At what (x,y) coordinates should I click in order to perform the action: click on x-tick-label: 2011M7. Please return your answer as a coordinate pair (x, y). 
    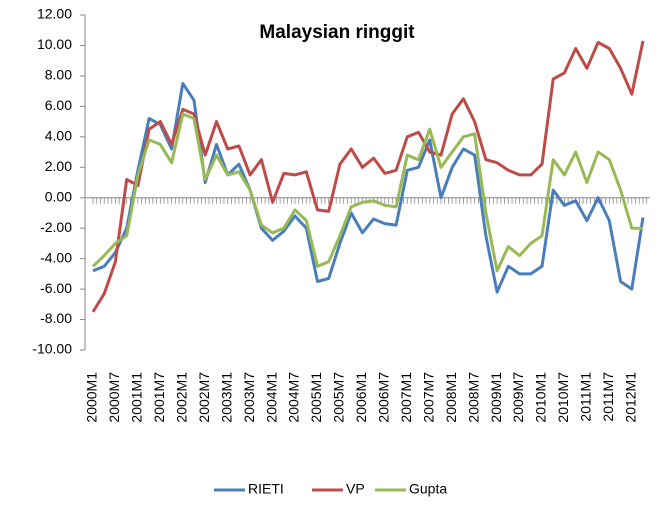
    Looking at the image, I should click on (608, 397).